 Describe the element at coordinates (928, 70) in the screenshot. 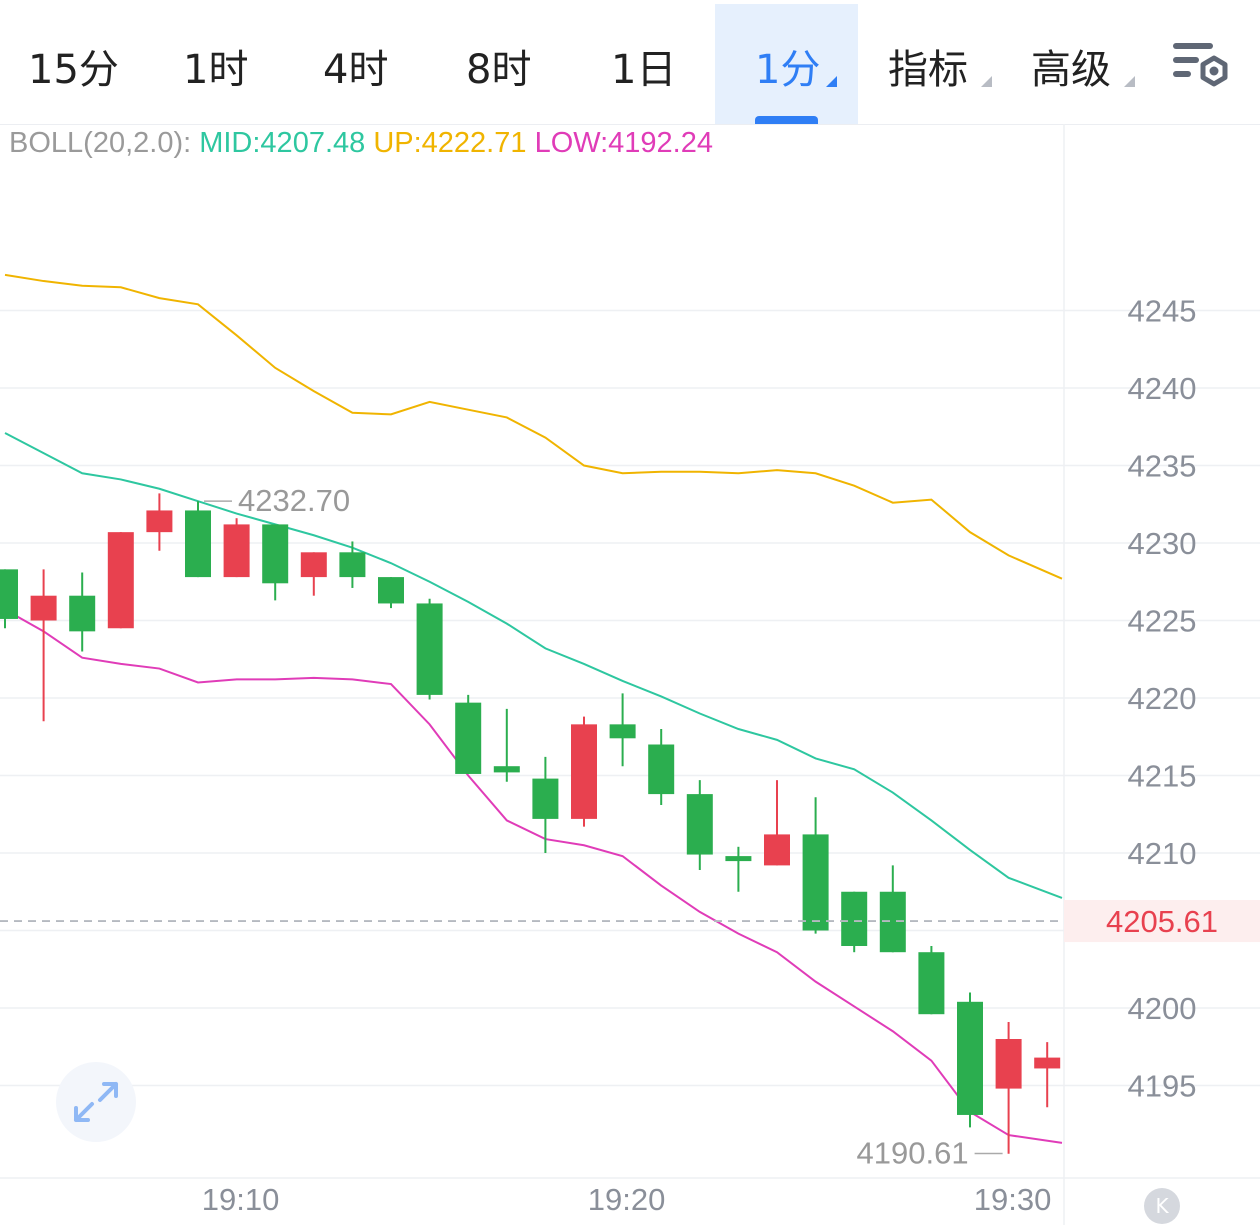

I see `indicator-menu: 指标` at that location.